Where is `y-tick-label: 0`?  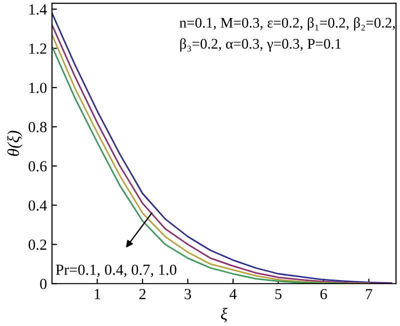 y-tick-label: 0 is located at coordinates (43, 284).